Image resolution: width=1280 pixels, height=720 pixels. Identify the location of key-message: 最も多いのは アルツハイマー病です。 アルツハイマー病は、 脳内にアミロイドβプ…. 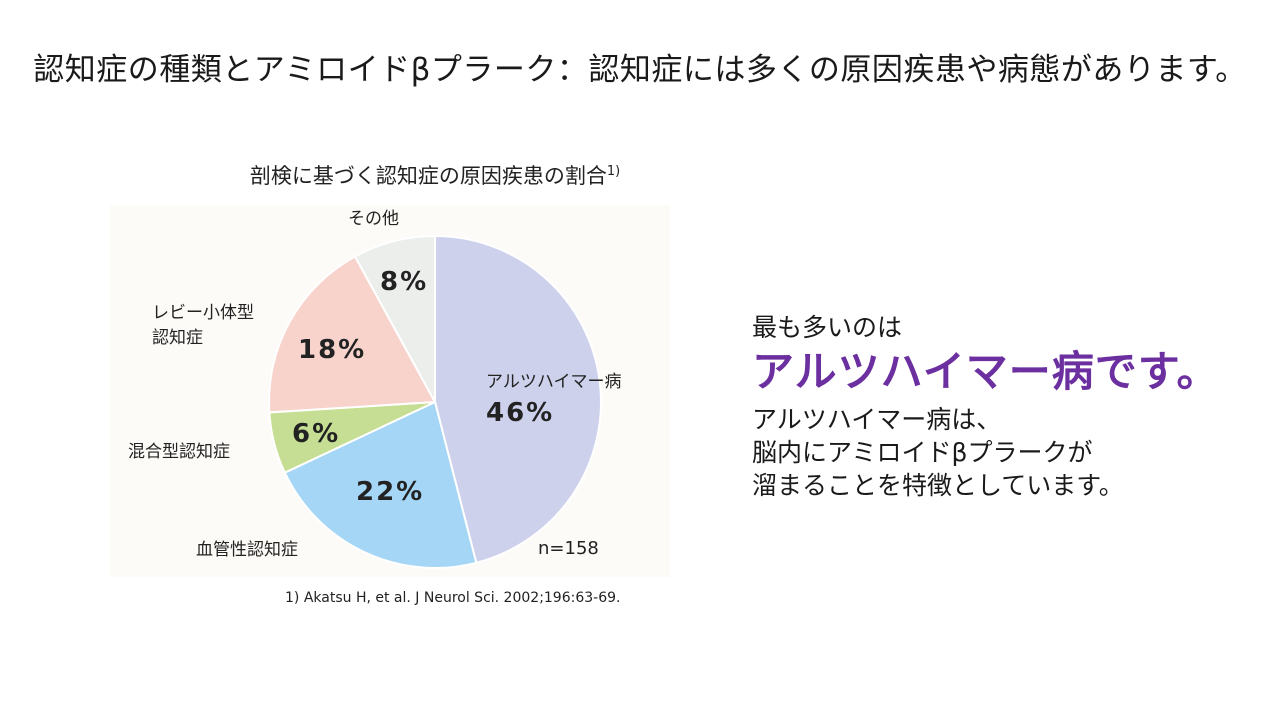
(1002, 407).